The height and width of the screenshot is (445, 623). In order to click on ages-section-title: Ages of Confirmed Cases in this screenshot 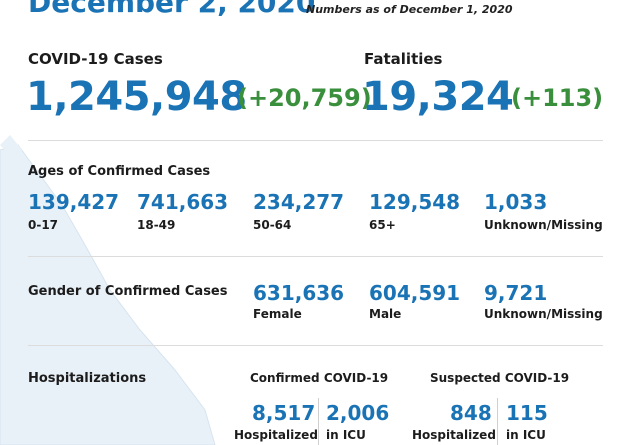, I will do `click(119, 171)`.